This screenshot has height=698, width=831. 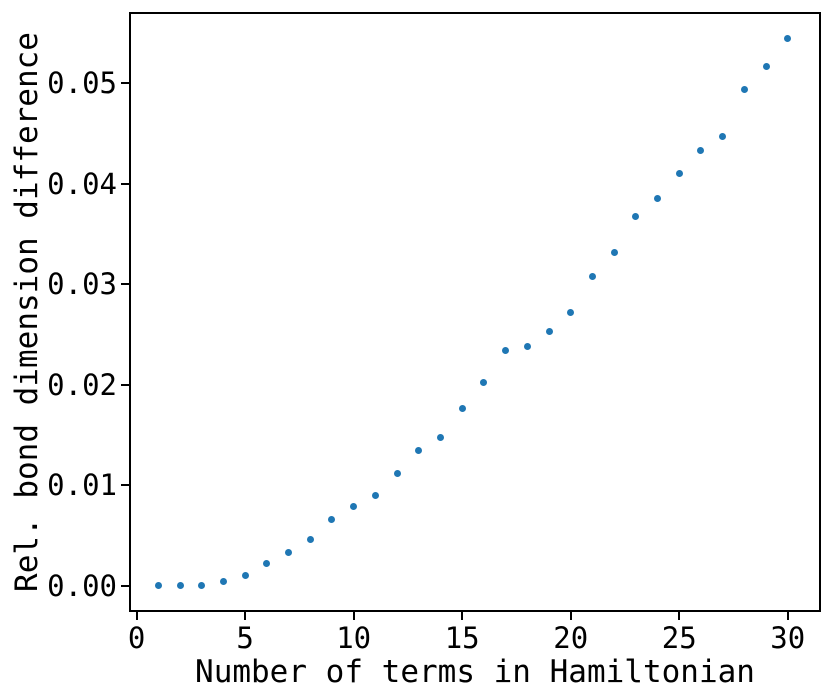 What do you see at coordinates (245, 638) in the screenshot?
I see `x-tick-label: 5` at bounding box center [245, 638].